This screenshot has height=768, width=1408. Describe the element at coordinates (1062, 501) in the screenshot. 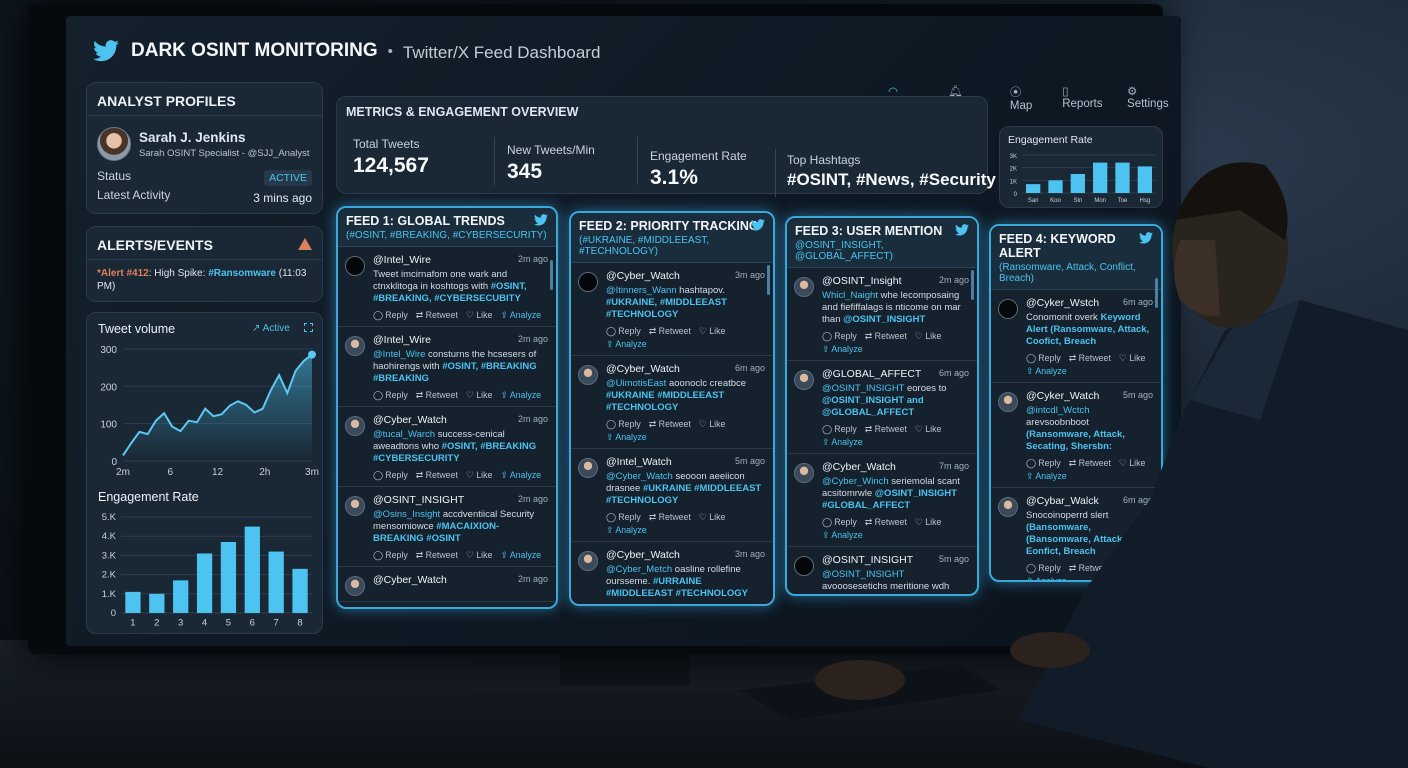

I see `tweet-handle: @Cybar_Walck` at that location.